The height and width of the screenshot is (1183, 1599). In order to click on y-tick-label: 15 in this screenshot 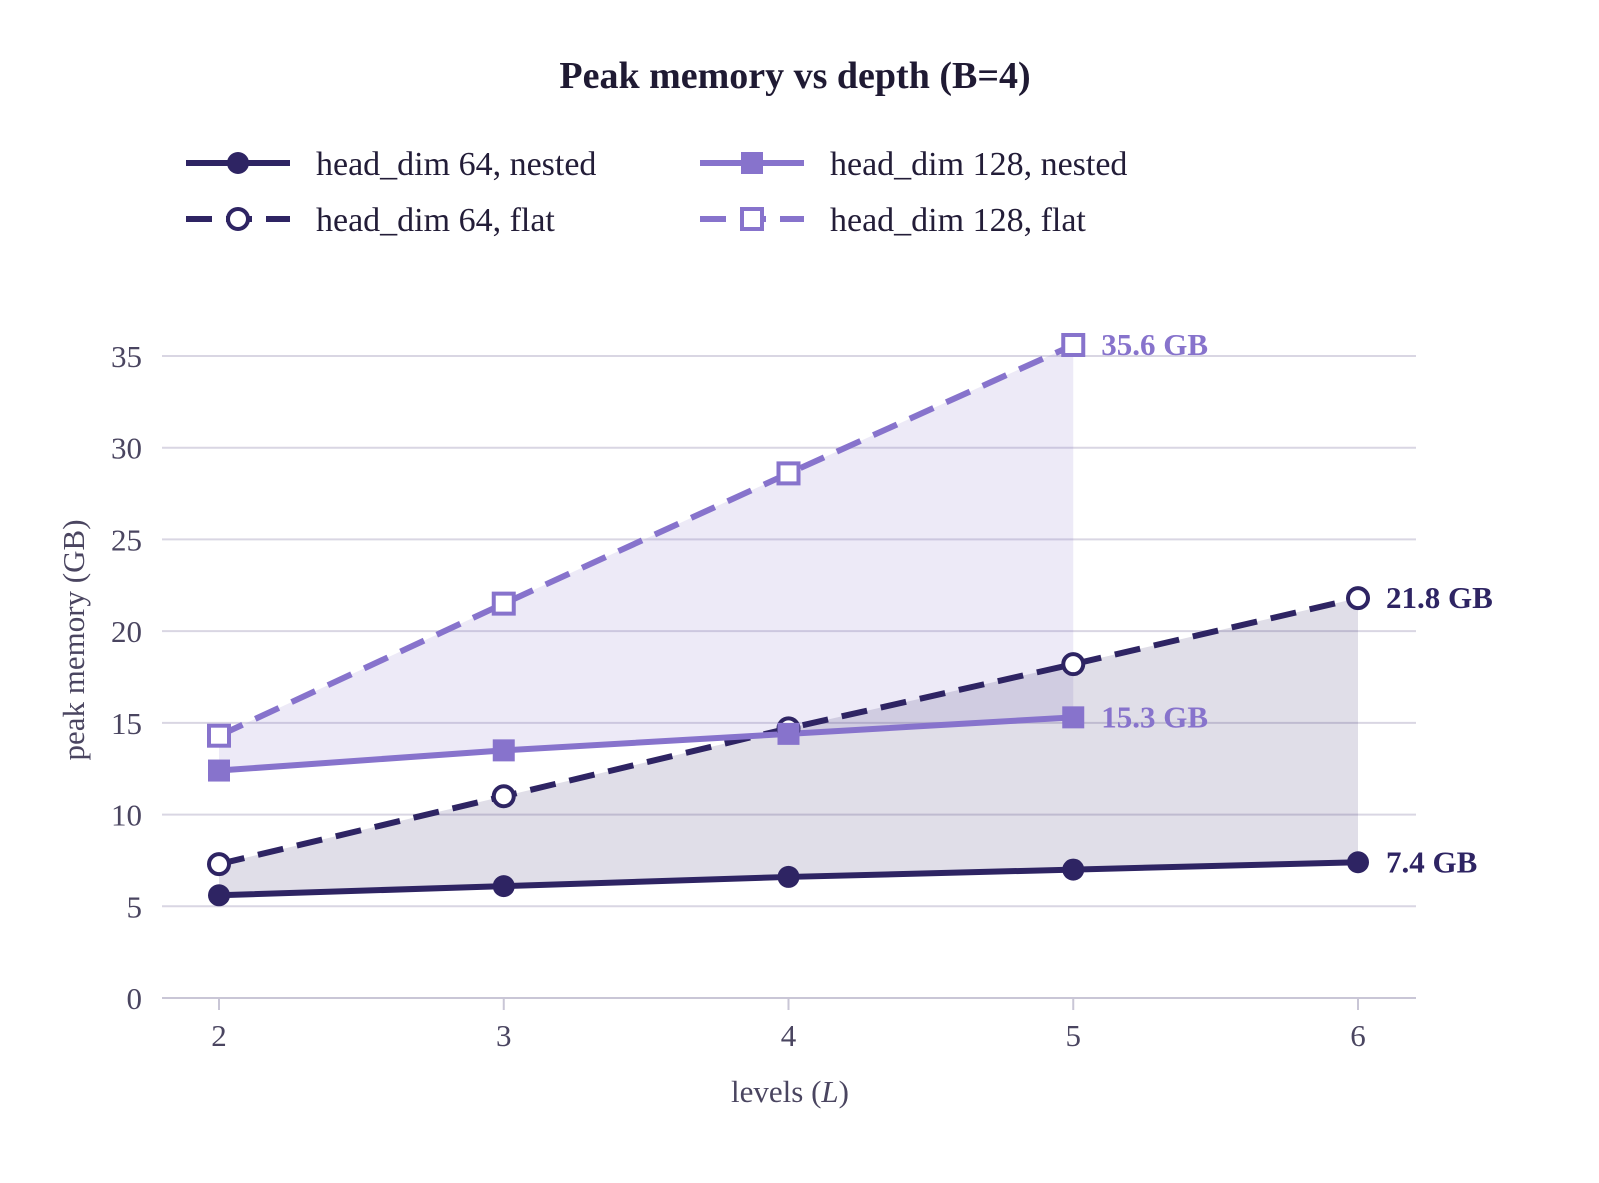, I will do `click(126, 723)`.